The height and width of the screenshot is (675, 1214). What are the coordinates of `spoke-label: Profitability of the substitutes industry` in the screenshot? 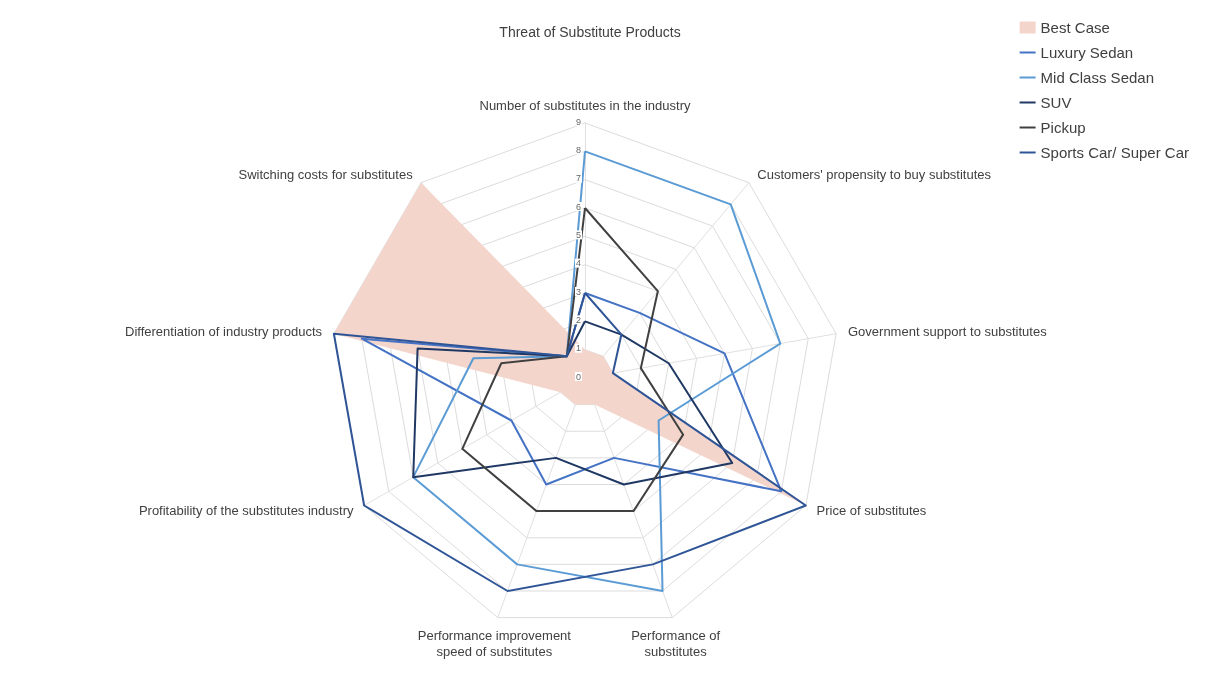 It's located at (246, 510).